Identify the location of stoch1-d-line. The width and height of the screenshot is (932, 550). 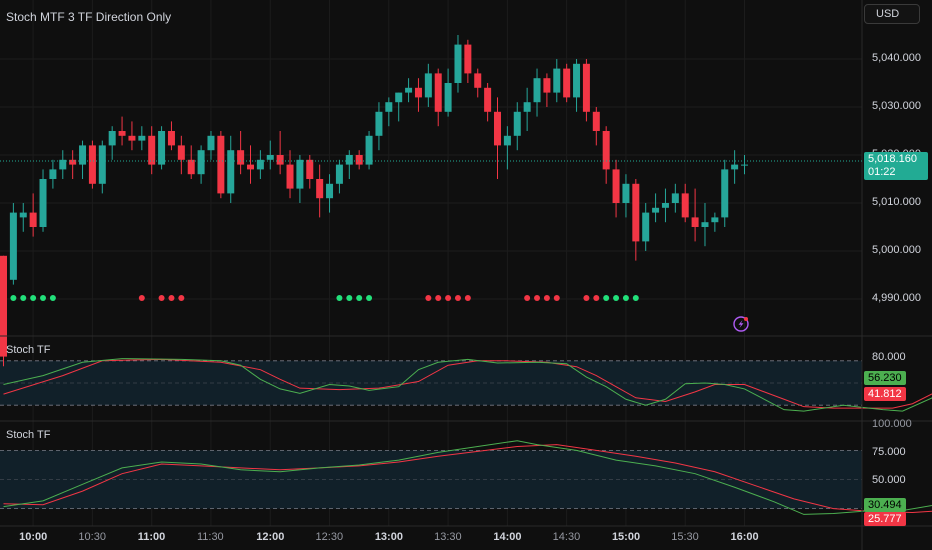
(467, 383).